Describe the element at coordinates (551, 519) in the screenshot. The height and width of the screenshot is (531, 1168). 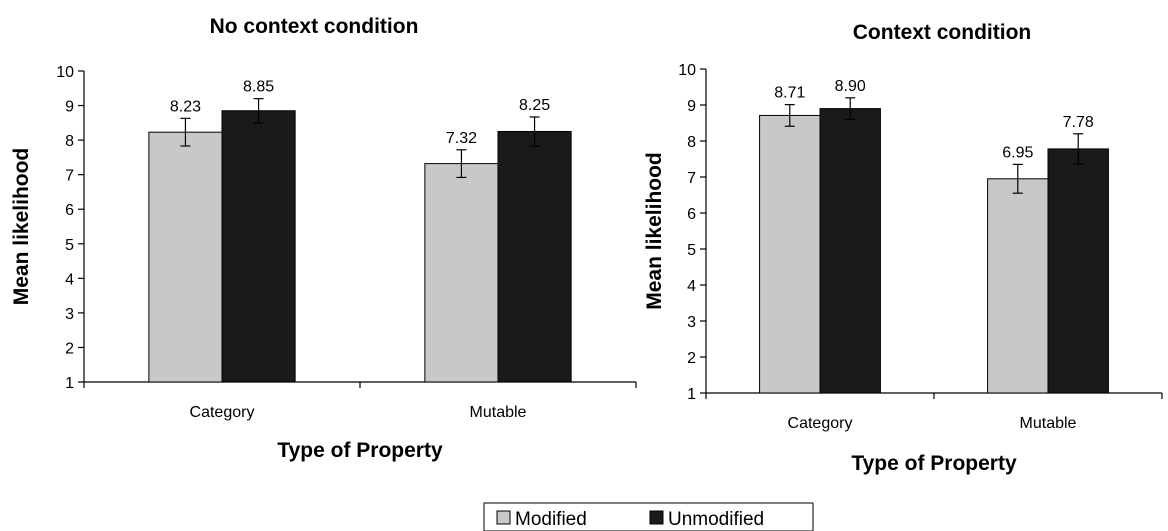
I see `legend-label-modified: Modified` at that location.